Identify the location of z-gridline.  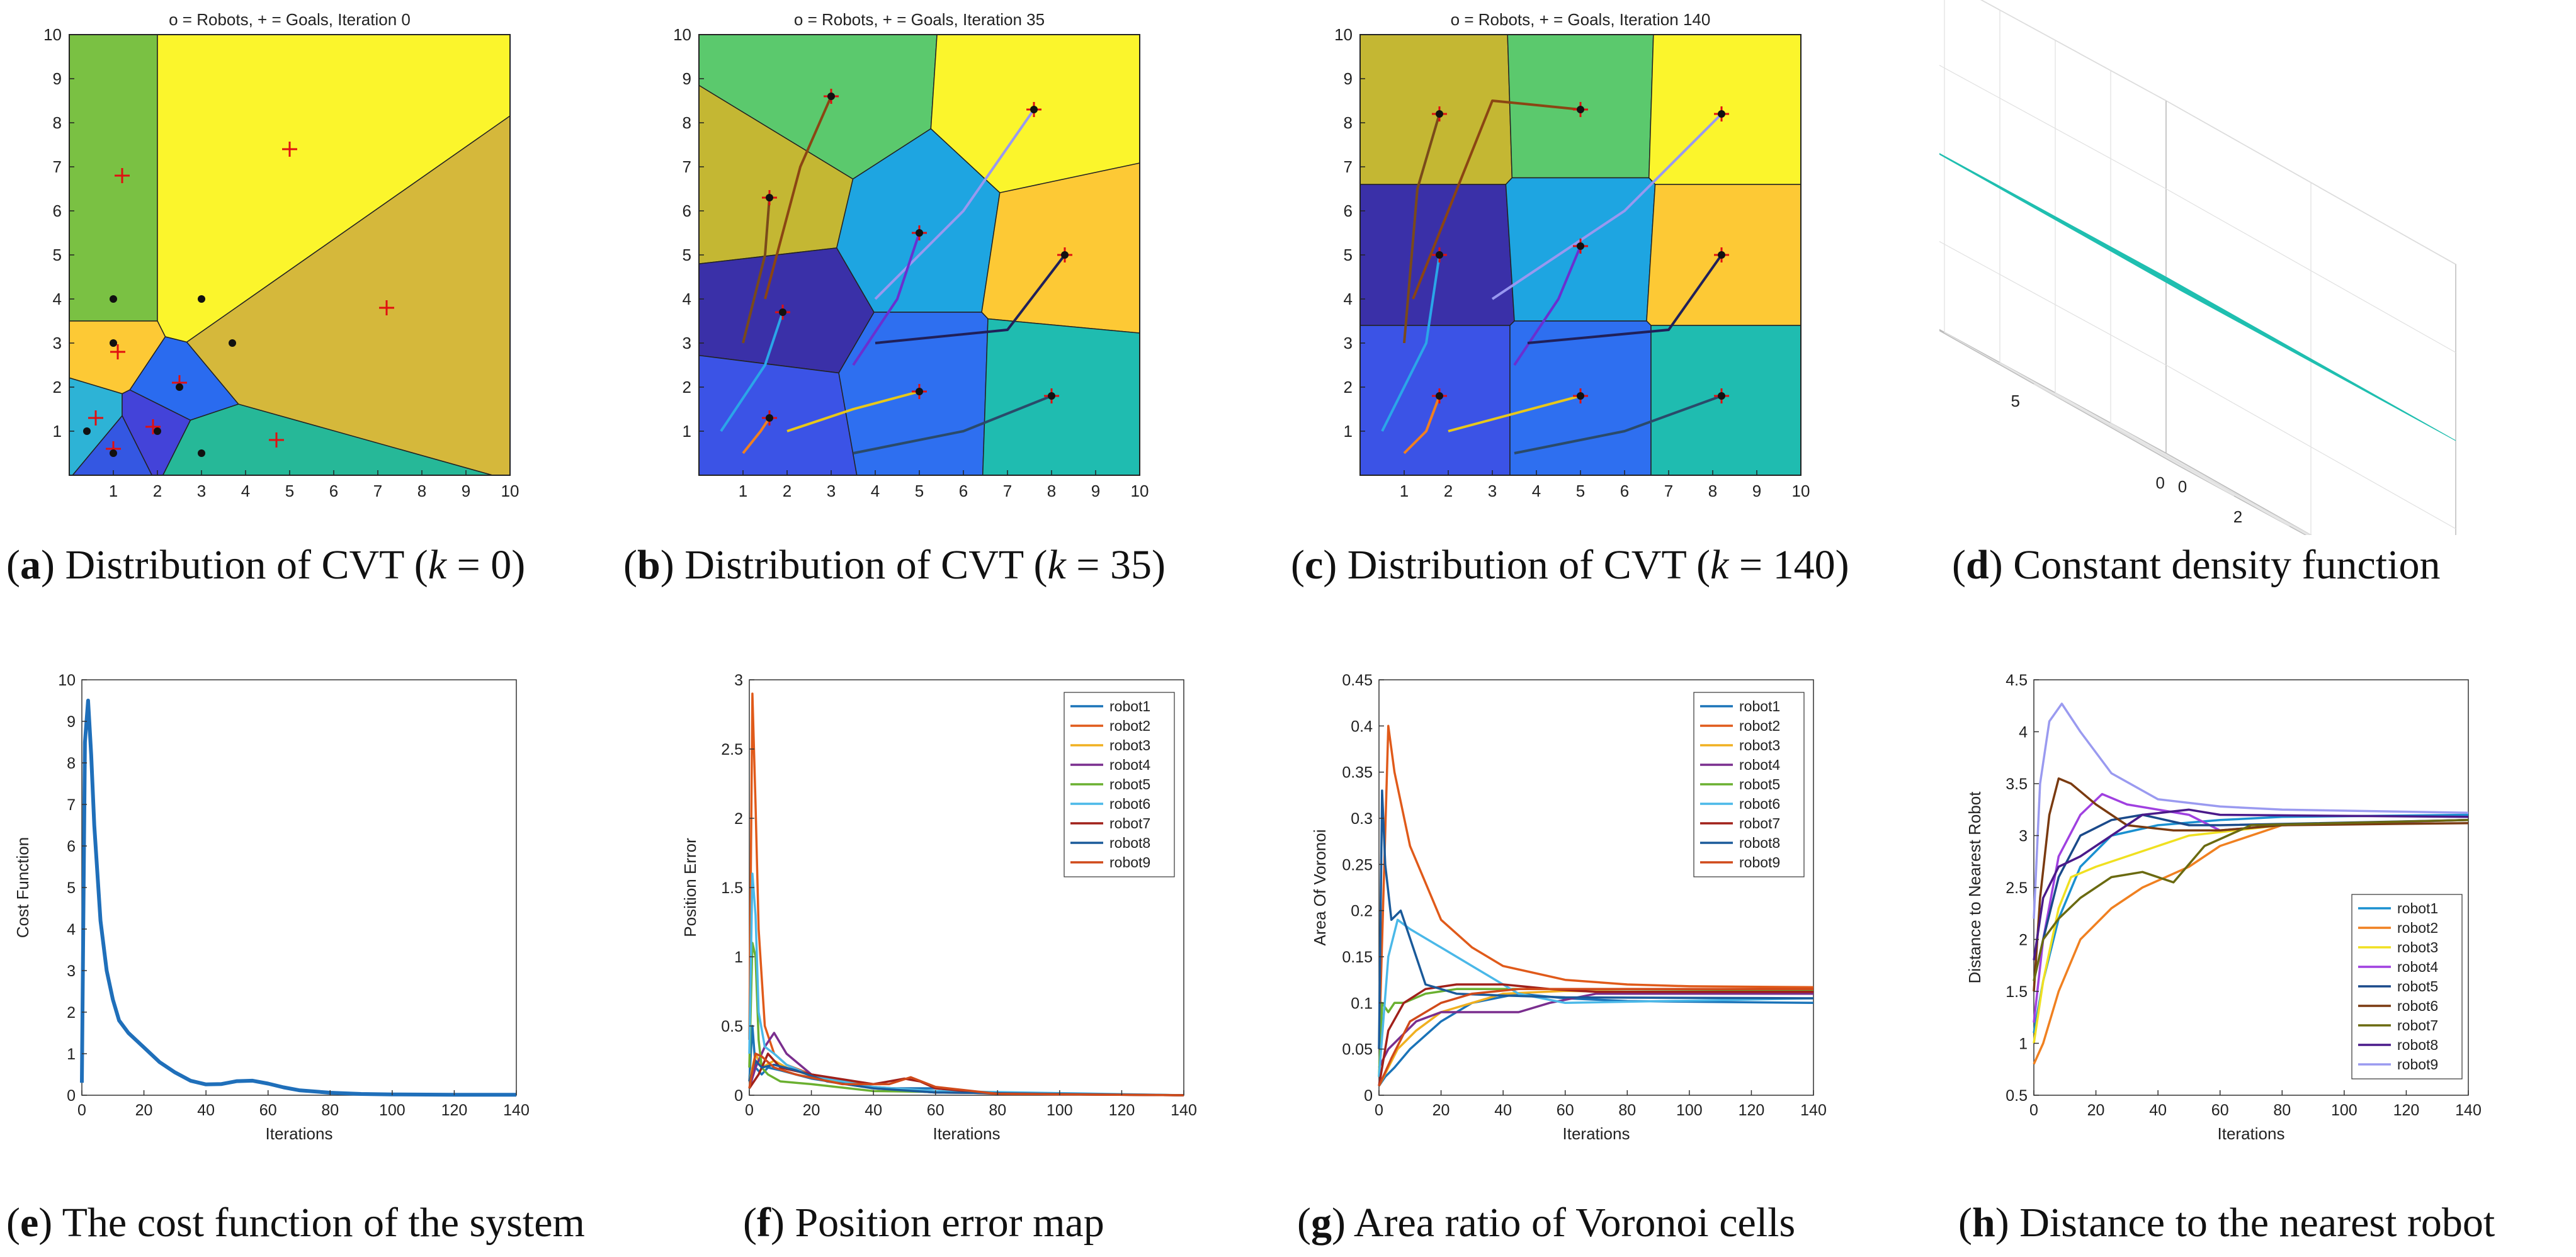
(2172, 371).